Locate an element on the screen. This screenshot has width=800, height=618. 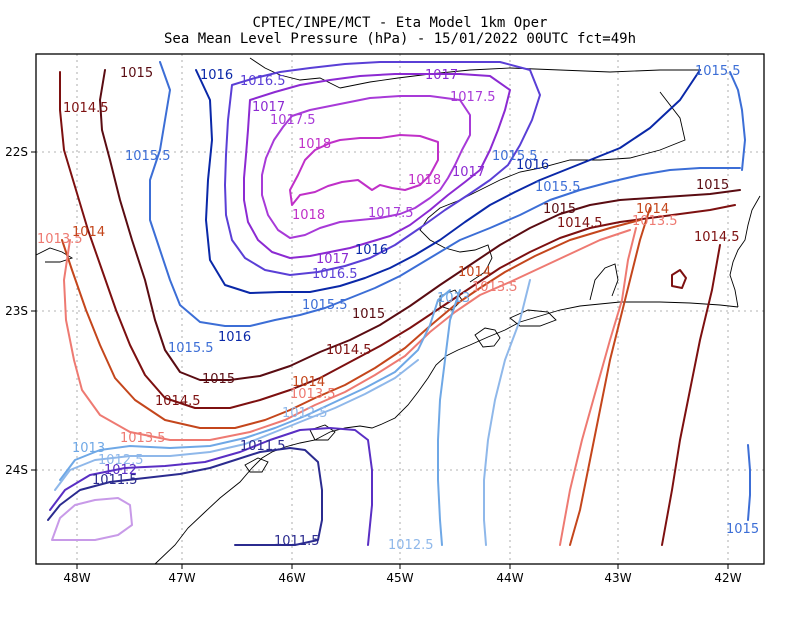
y-tick-label: 22S is located at coordinates (16, 152).